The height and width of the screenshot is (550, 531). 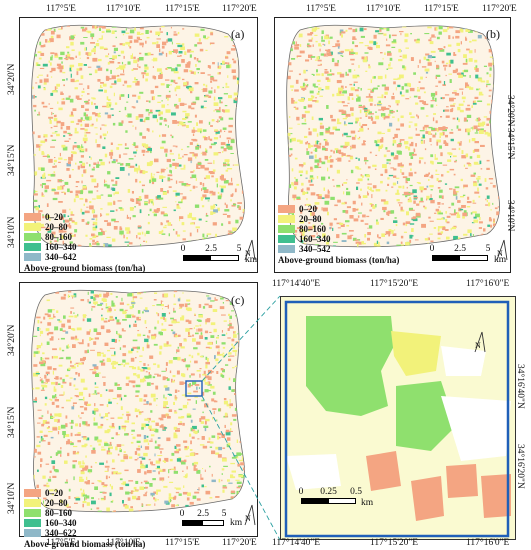 What do you see at coordinates (493, 34) in the screenshot?
I see `panel-letter: (b)` at bounding box center [493, 34].